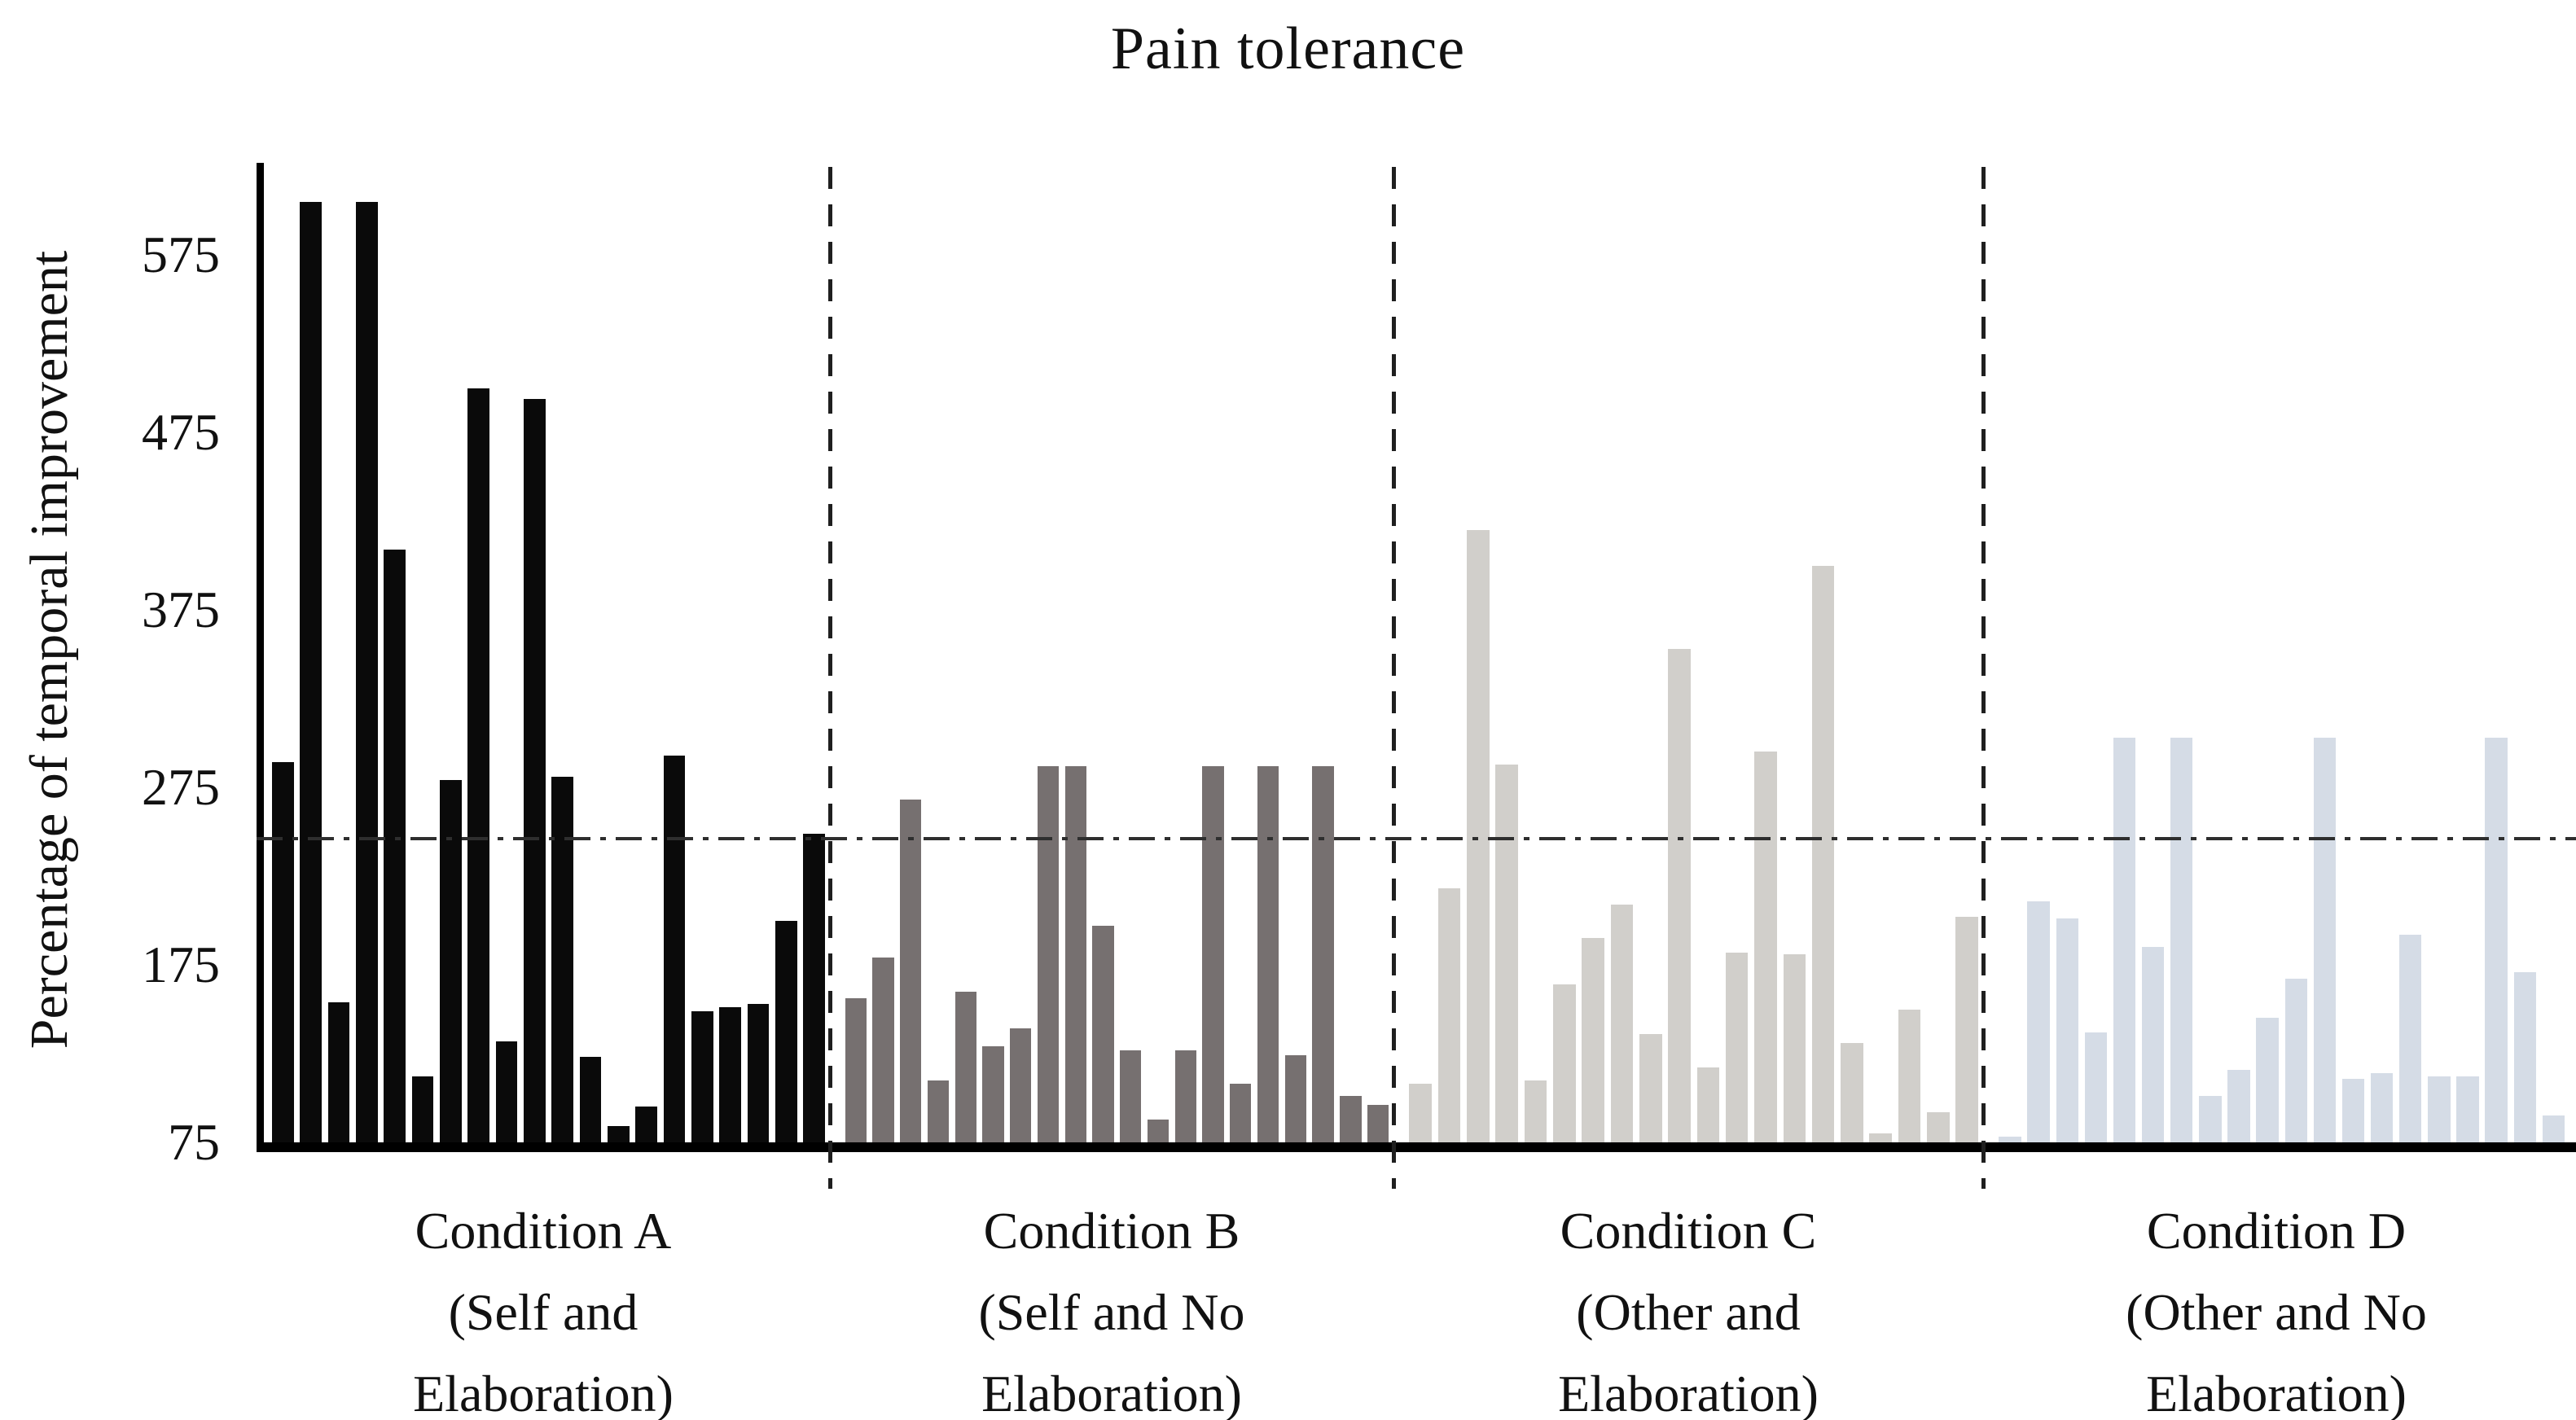  I want to click on condition-label-line: Condition B, so click(1111, 1231).